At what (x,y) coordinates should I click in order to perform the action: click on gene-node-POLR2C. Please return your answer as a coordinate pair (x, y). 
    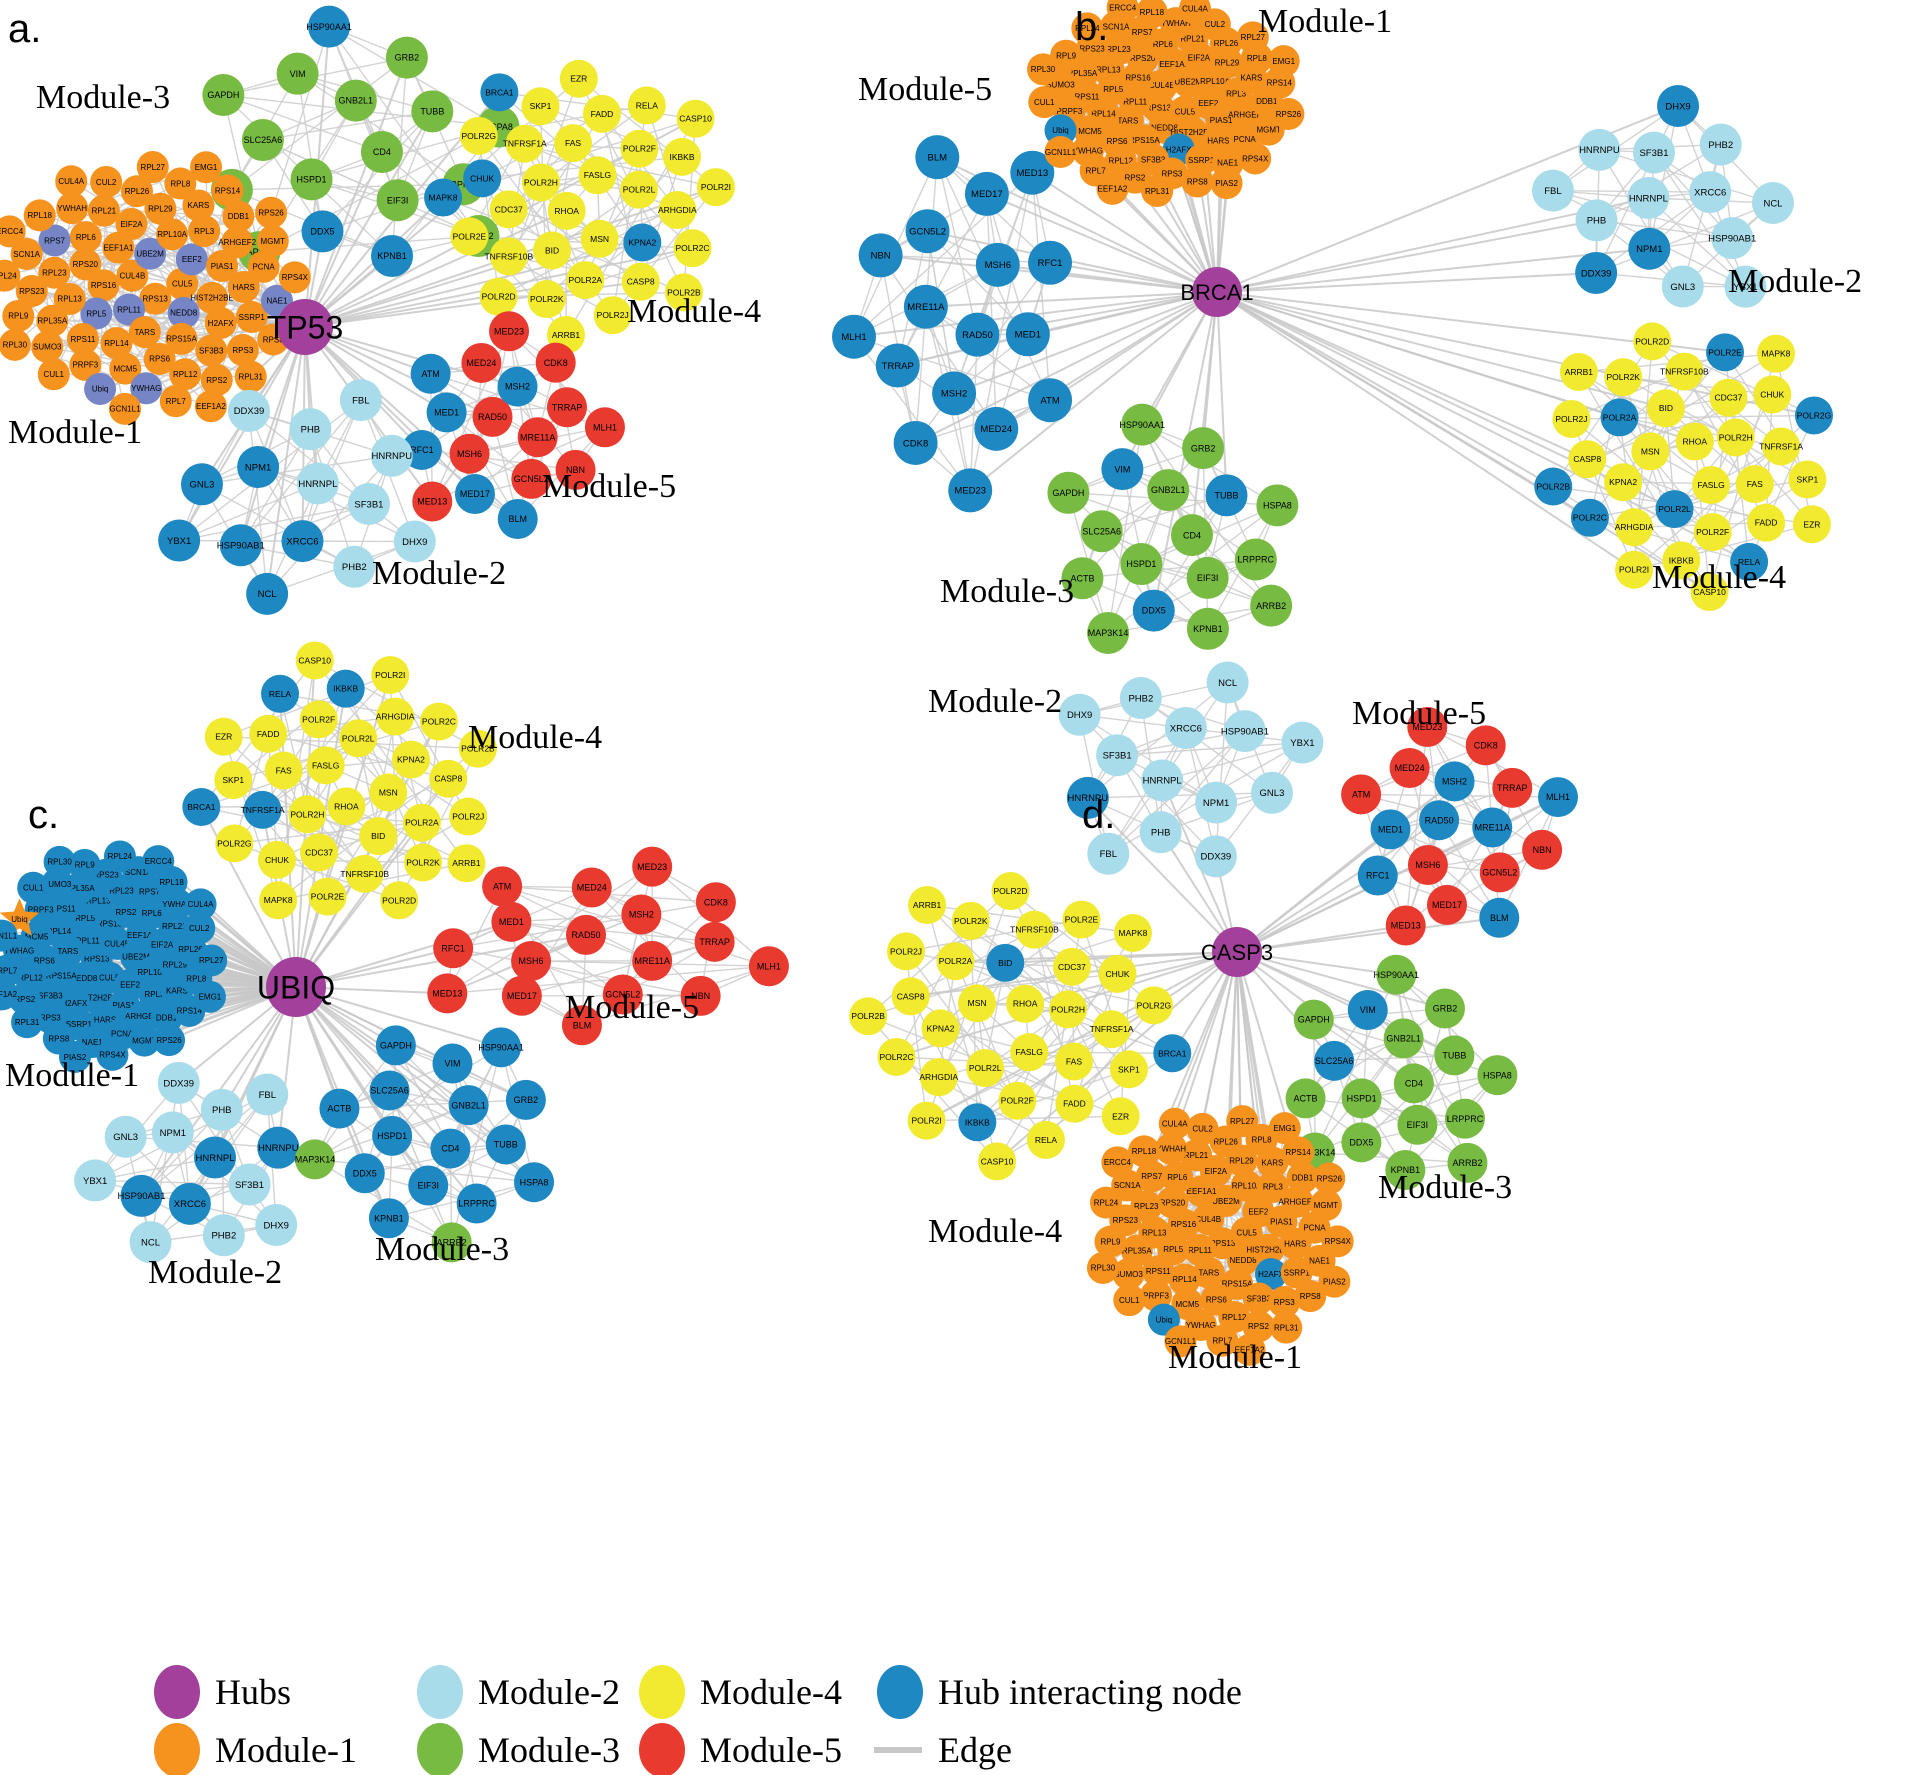
    Looking at the image, I should click on (1589, 517).